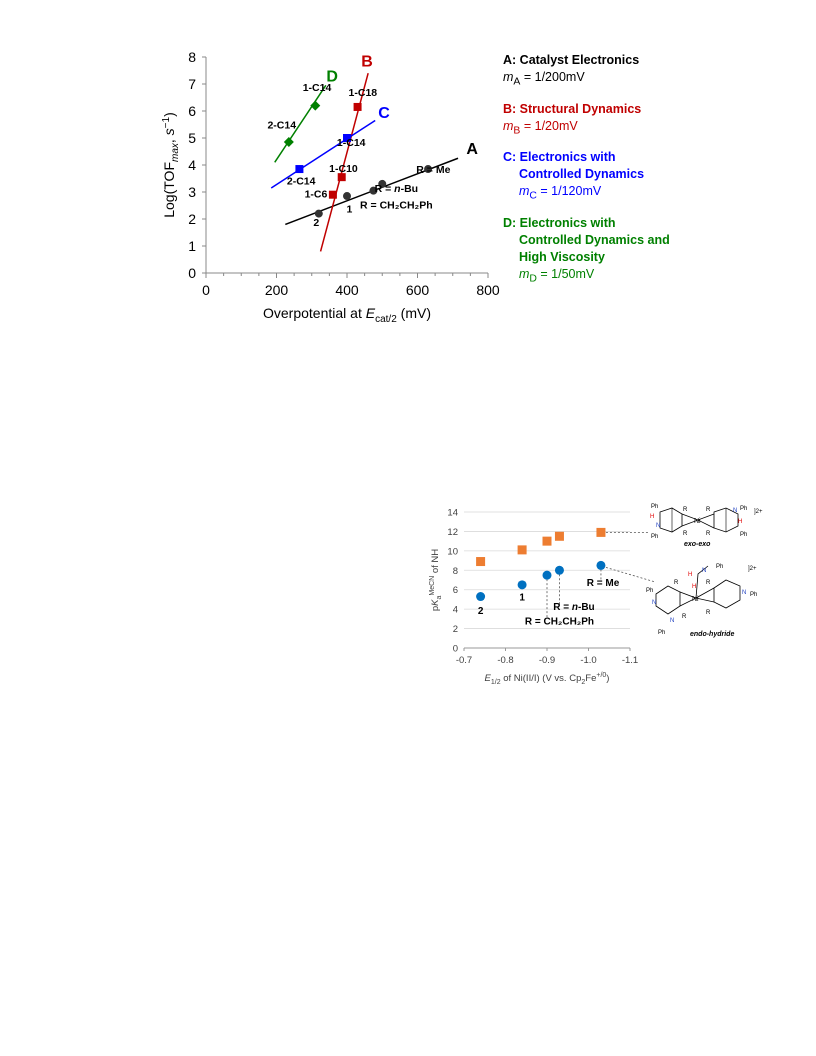 The image size is (816, 1056). I want to click on y-tick-label: 5, so click(192, 138).